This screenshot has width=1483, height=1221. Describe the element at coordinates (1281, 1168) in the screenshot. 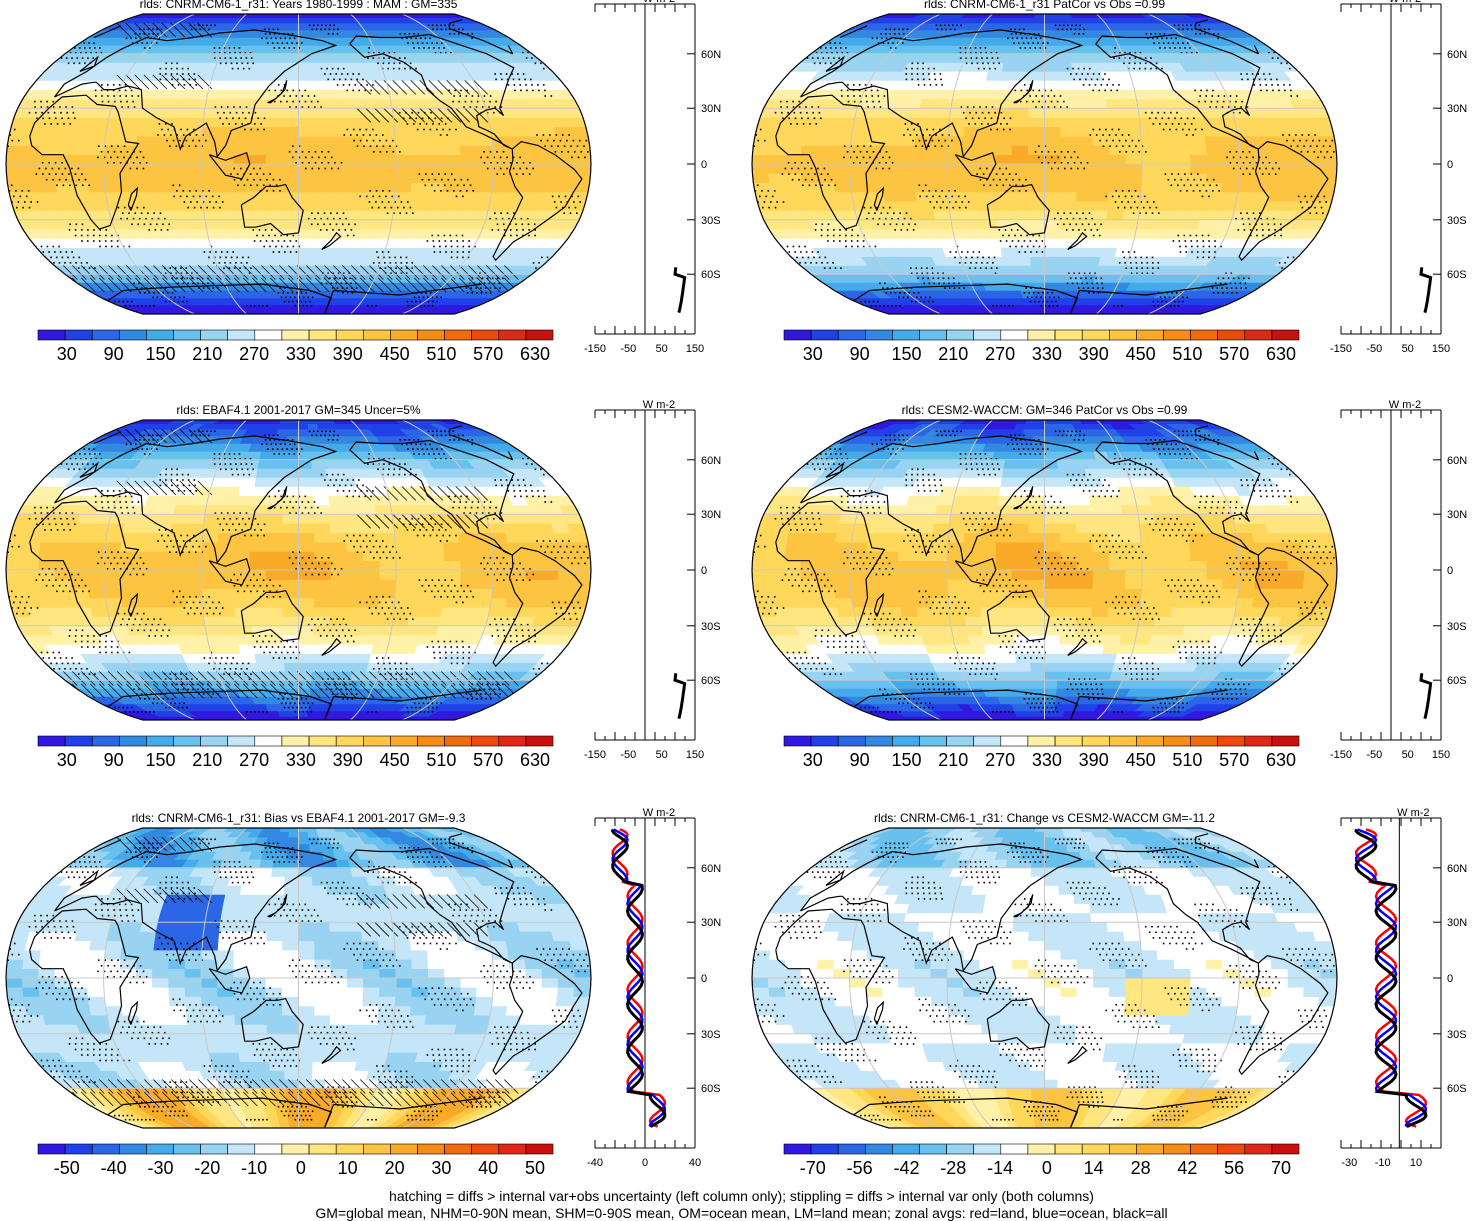

I see `colorbar-label: 70` at that location.